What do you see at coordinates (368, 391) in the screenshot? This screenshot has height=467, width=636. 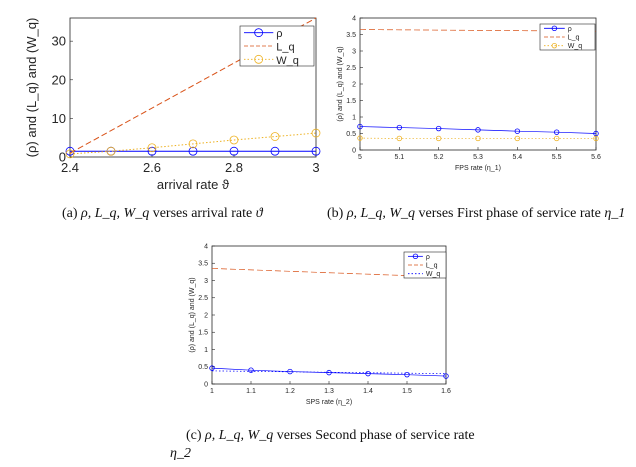 I see `x-tick-label: 1.4` at bounding box center [368, 391].